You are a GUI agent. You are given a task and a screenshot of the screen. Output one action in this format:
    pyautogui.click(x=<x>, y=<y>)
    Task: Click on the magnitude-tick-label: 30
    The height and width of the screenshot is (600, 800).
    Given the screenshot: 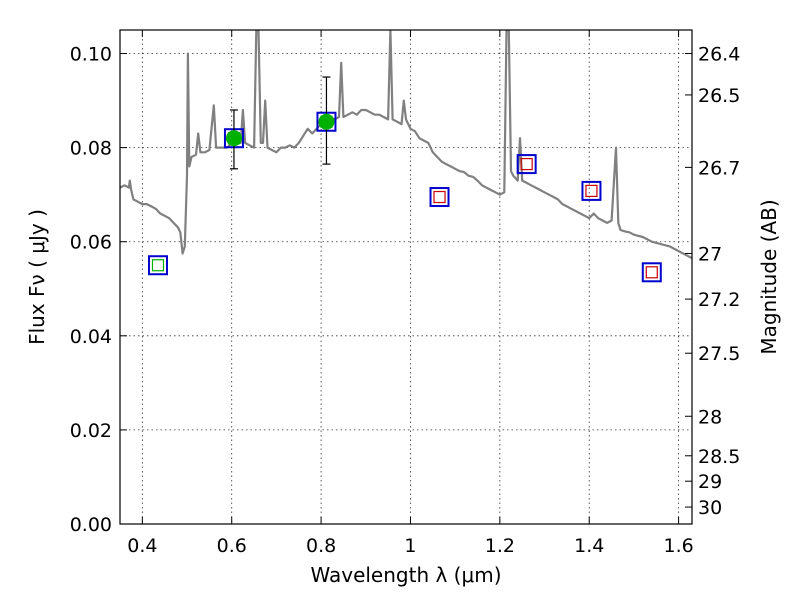 What is the action you would take?
    pyautogui.click(x=710, y=508)
    